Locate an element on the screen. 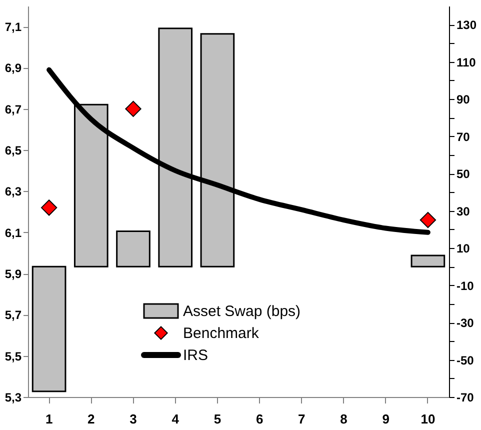 The image size is (481, 430). y-tick-label: 5,3 is located at coordinates (13, 397).